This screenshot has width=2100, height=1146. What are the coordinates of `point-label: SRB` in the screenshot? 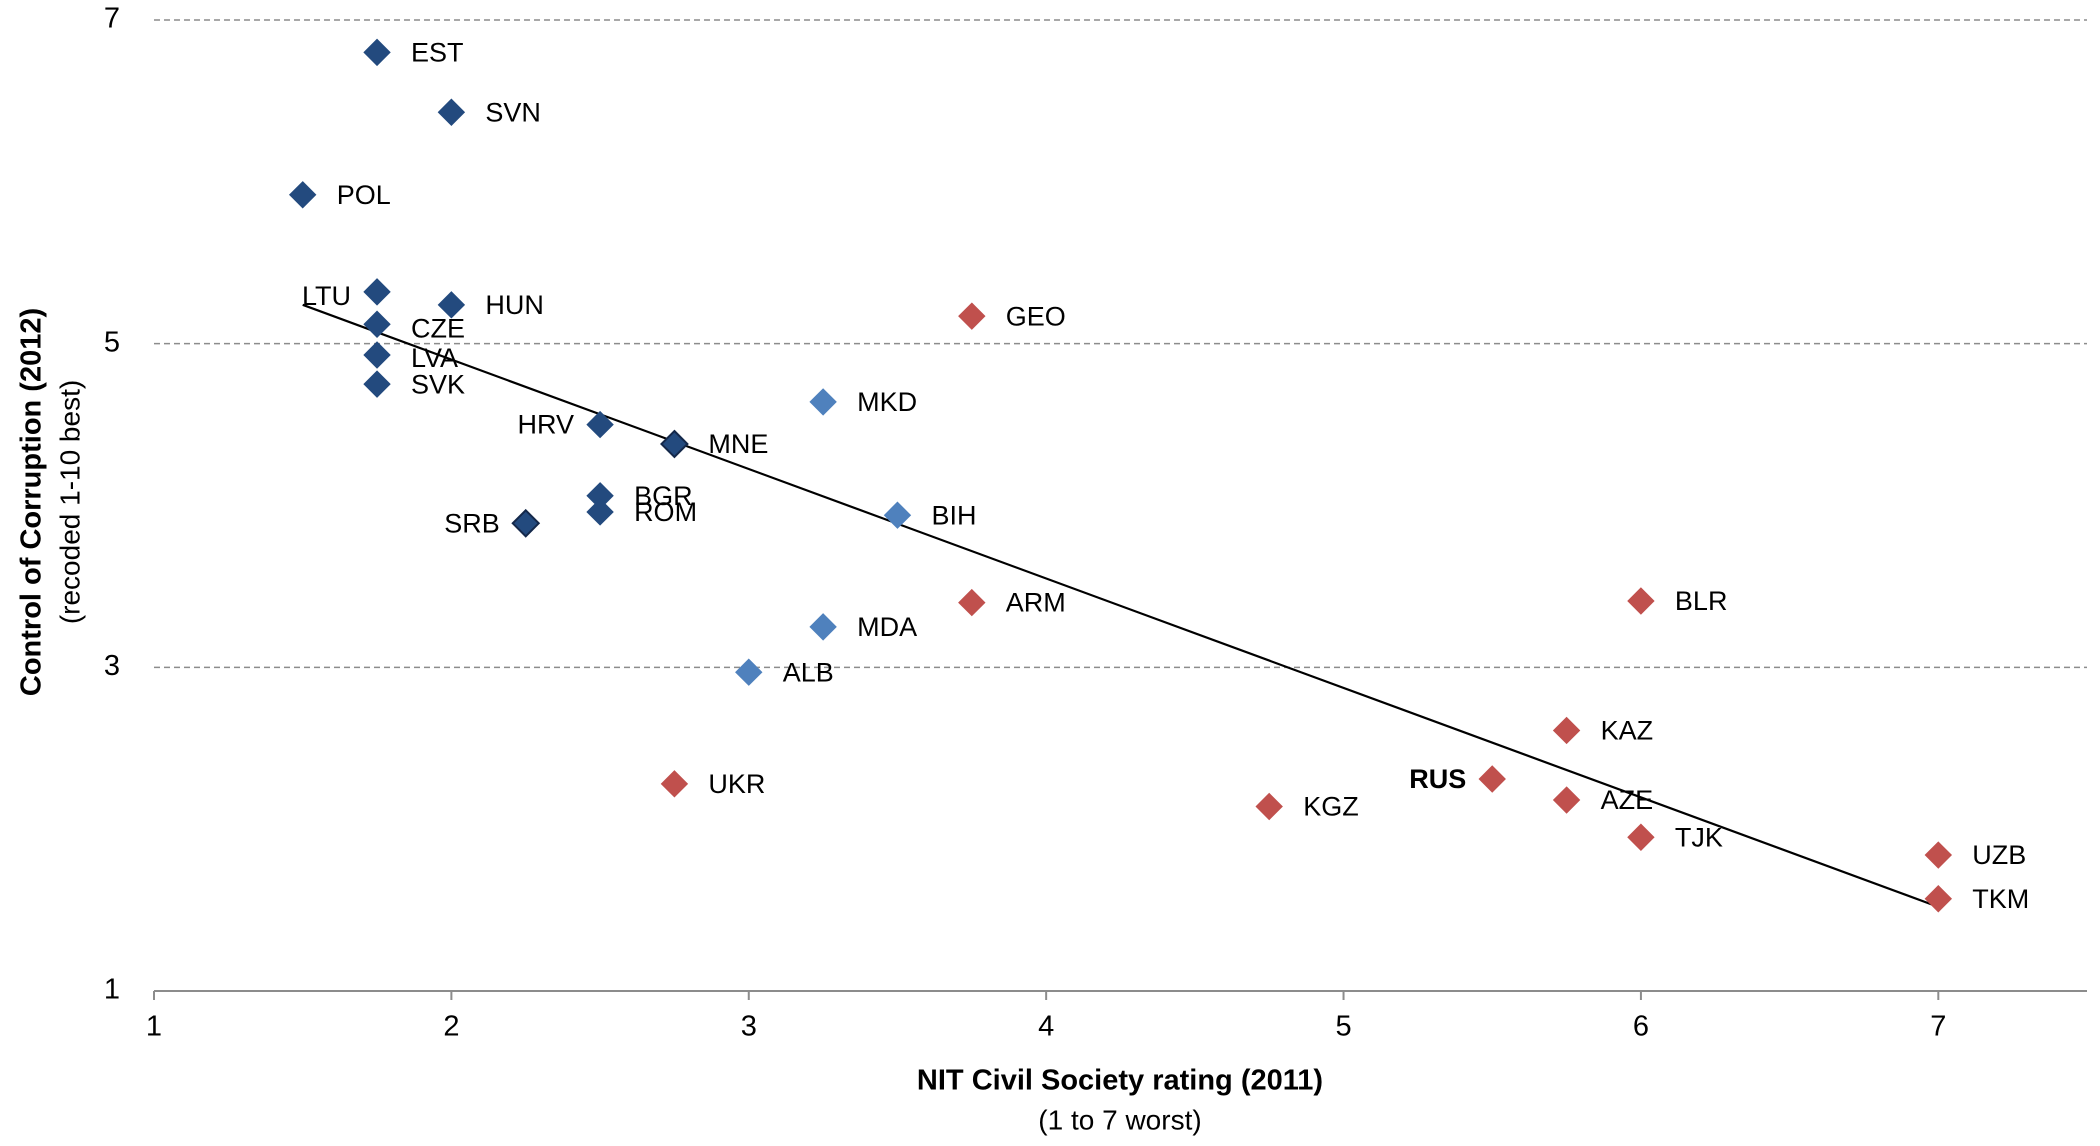 It's located at (472, 523).